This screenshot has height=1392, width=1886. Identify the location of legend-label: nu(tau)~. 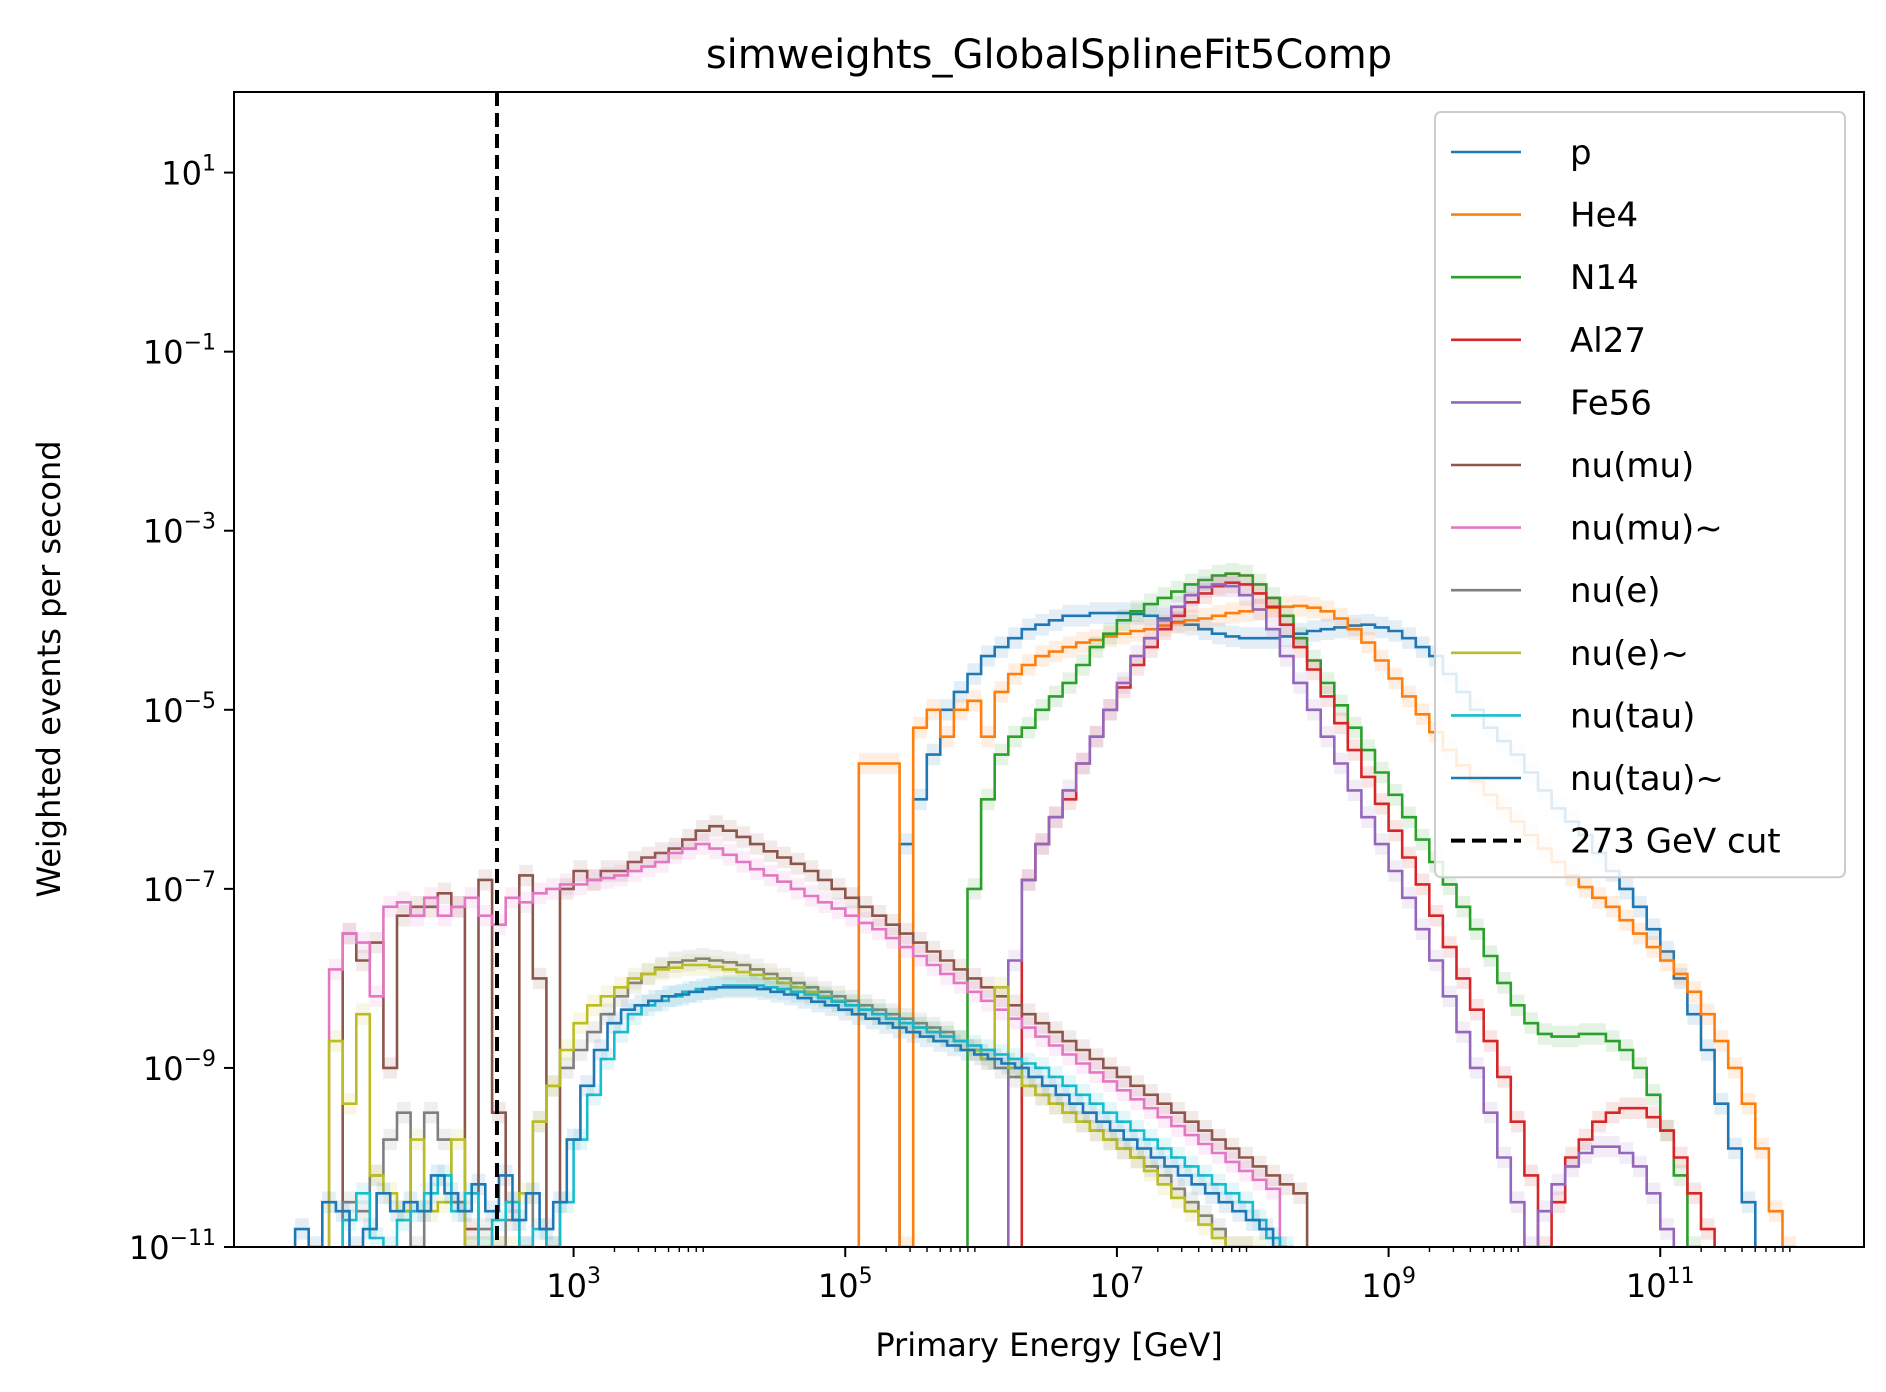
(1647, 779).